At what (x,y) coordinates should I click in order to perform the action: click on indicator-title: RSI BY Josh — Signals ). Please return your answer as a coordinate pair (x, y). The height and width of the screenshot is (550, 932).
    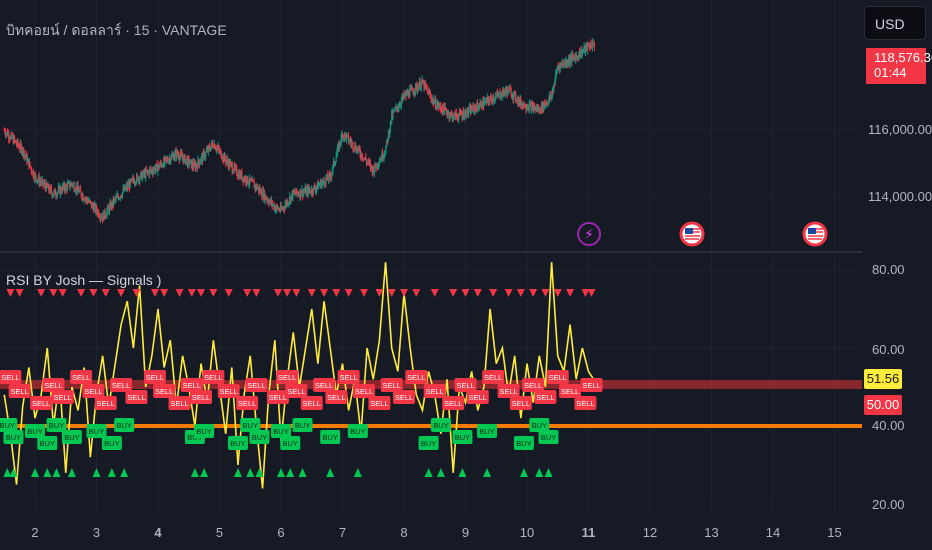
    Looking at the image, I should click on (84, 280).